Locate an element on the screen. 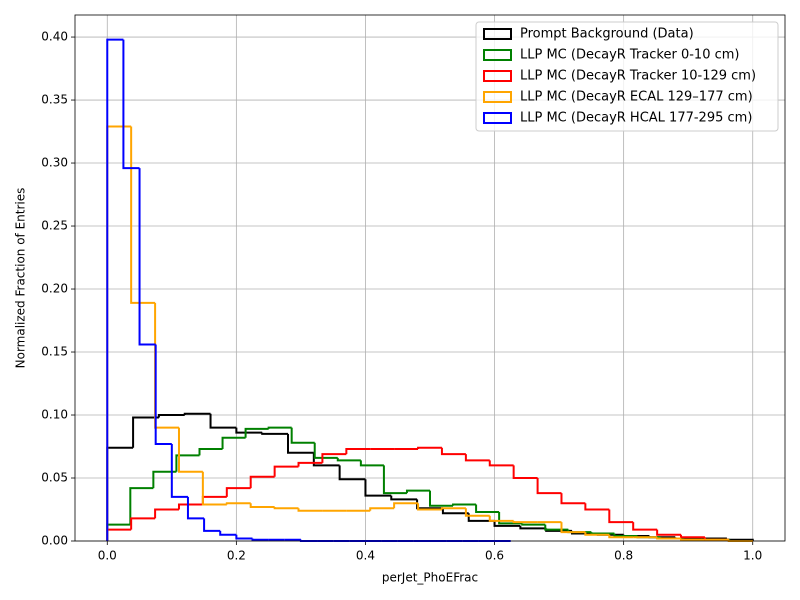 The width and height of the screenshot is (800, 600). legend-label: Prompt Background (Data) is located at coordinates (607, 34).